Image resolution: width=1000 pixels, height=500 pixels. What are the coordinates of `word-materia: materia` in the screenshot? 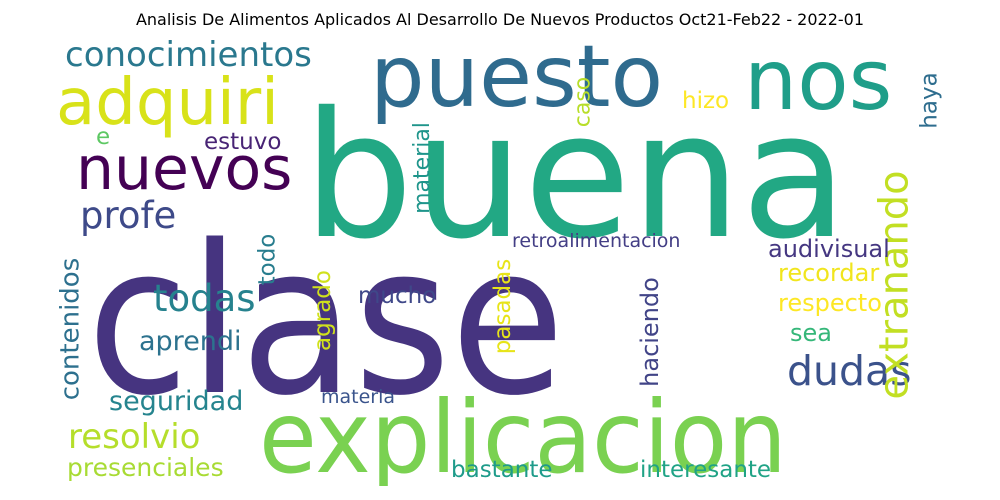 It's located at (358, 397).